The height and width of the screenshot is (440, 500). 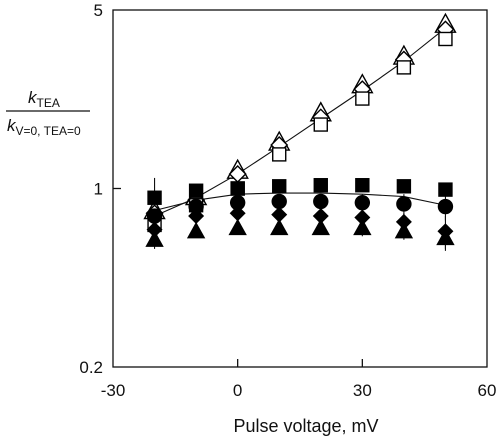 What do you see at coordinates (487, 390) in the screenshot?
I see `x-tick-label: 60` at bounding box center [487, 390].